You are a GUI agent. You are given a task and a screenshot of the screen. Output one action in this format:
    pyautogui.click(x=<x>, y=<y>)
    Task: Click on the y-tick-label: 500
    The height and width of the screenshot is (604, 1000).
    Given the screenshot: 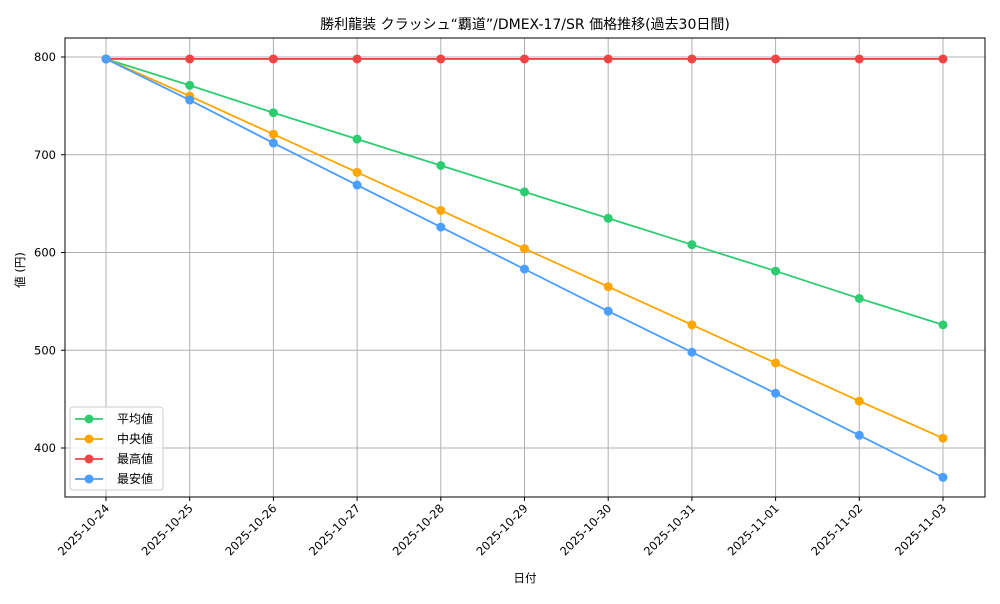 What is the action you would take?
    pyautogui.click(x=45, y=350)
    